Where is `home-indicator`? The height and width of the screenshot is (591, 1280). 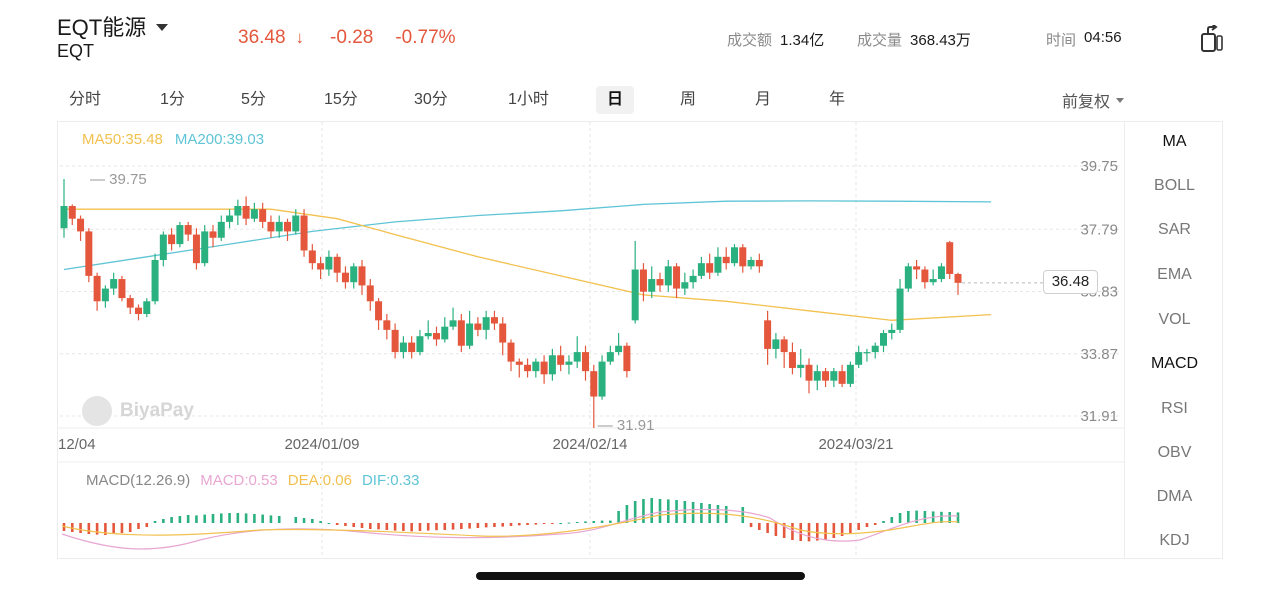
home-indicator is located at coordinates (640, 576).